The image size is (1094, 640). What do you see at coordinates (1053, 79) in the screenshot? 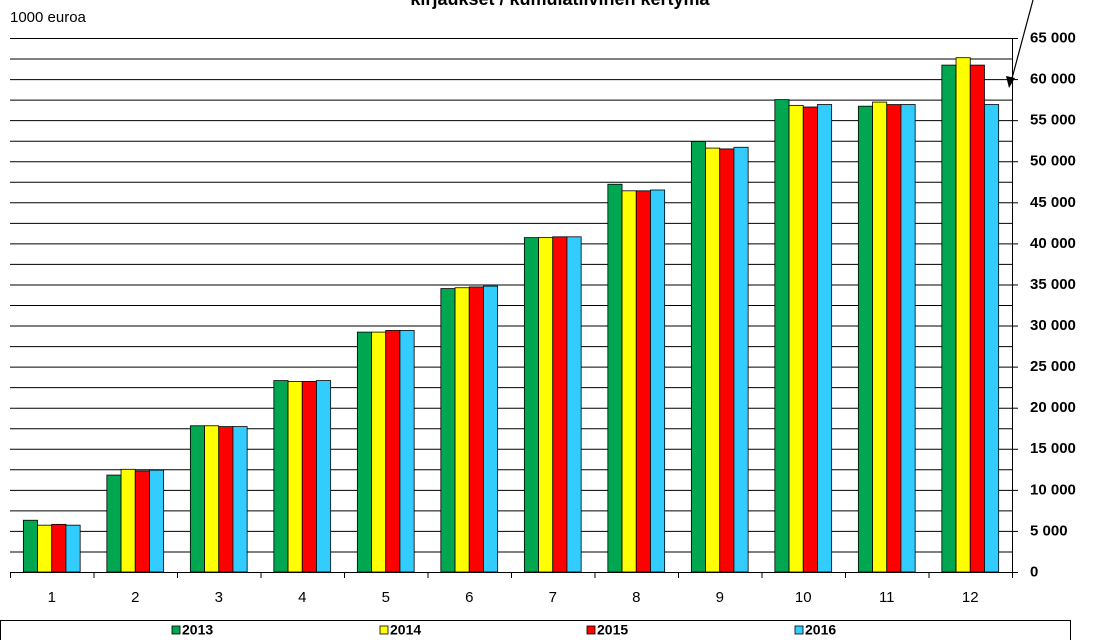
I see `y-tick-label: 60 000` at bounding box center [1053, 79].